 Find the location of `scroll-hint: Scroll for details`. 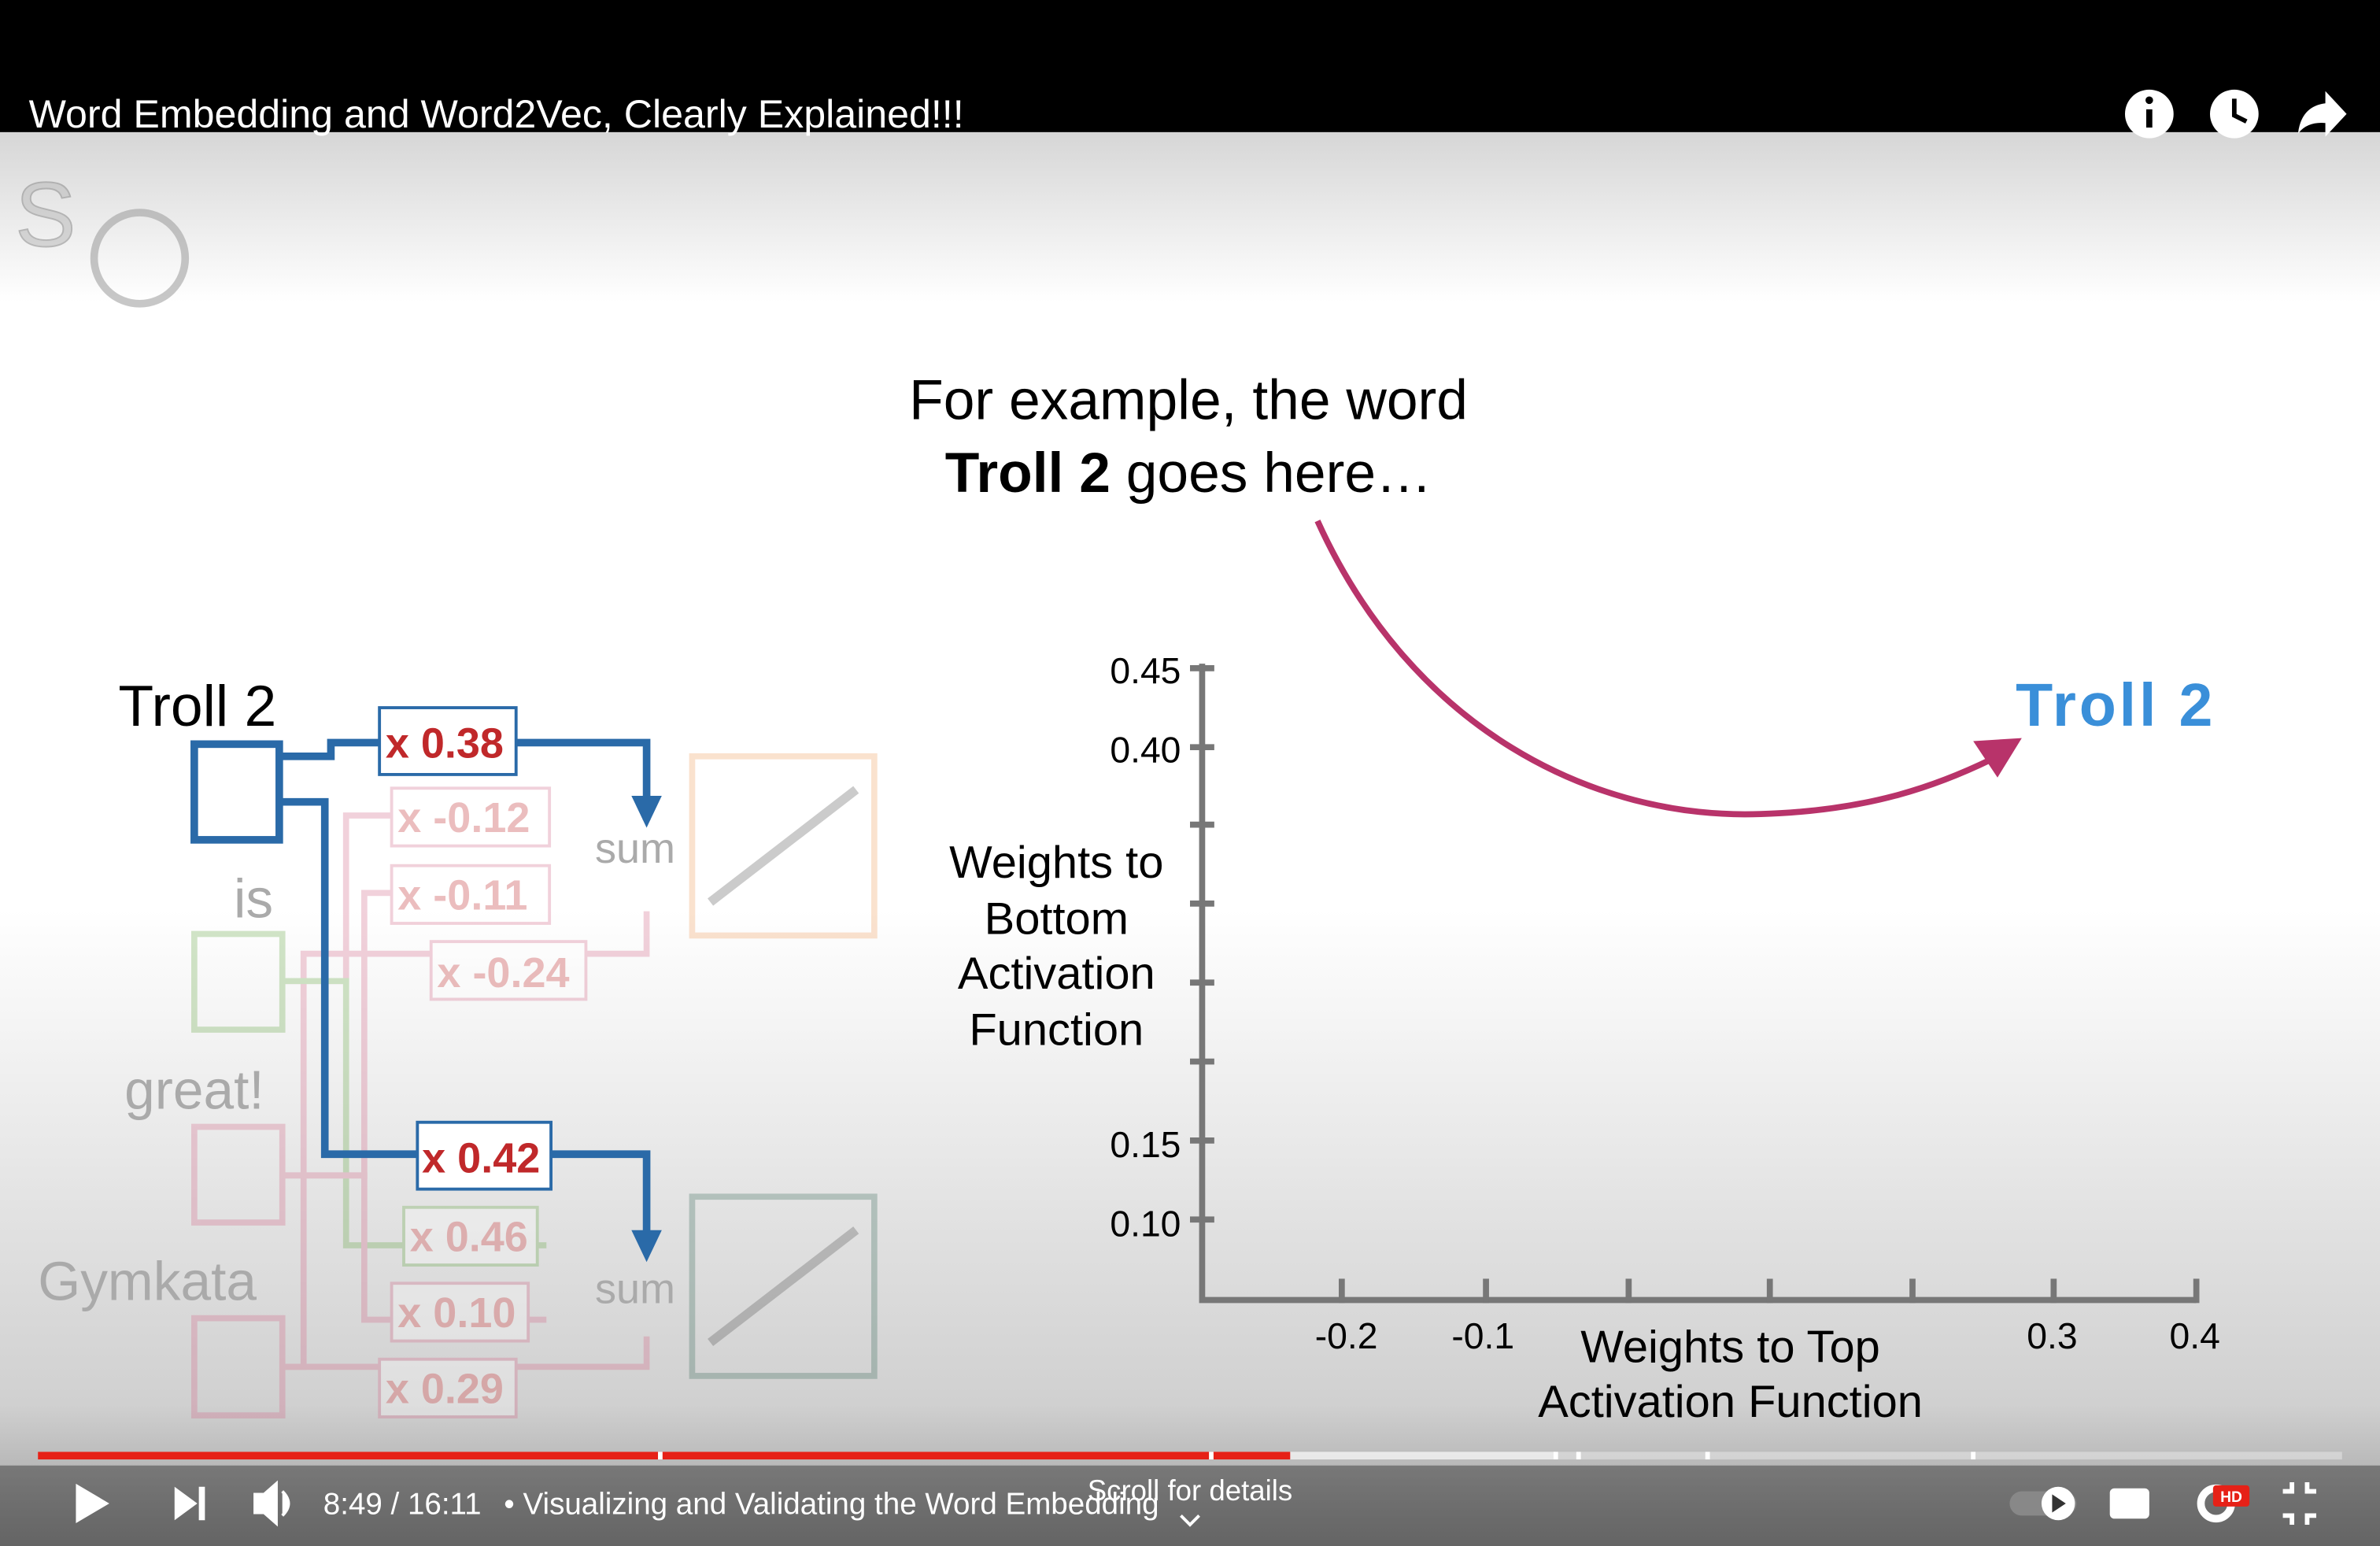

scroll-hint: Scroll for details is located at coordinates (1190, 1490).